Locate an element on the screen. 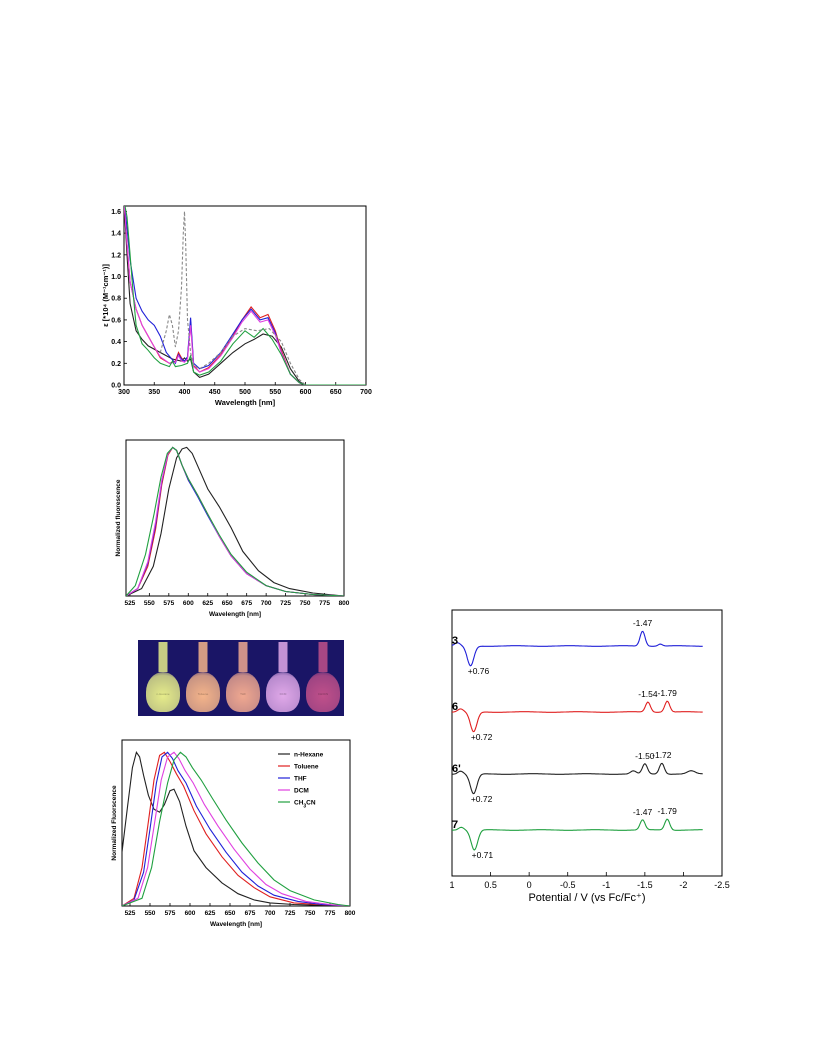 The image size is (816, 1056). flask: CH3CN is located at coordinates (323, 677).